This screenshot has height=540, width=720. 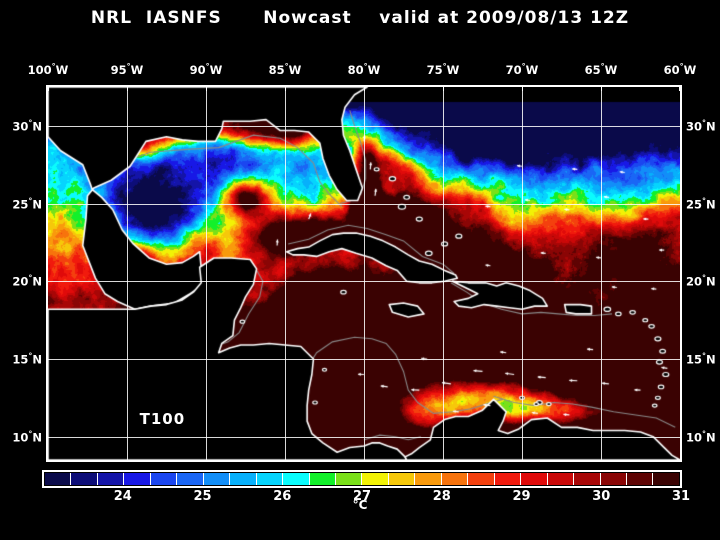 What do you see at coordinates (360, 505) in the screenshot?
I see `colorbar-unit-label: °C` at bounding box center [360, 505].